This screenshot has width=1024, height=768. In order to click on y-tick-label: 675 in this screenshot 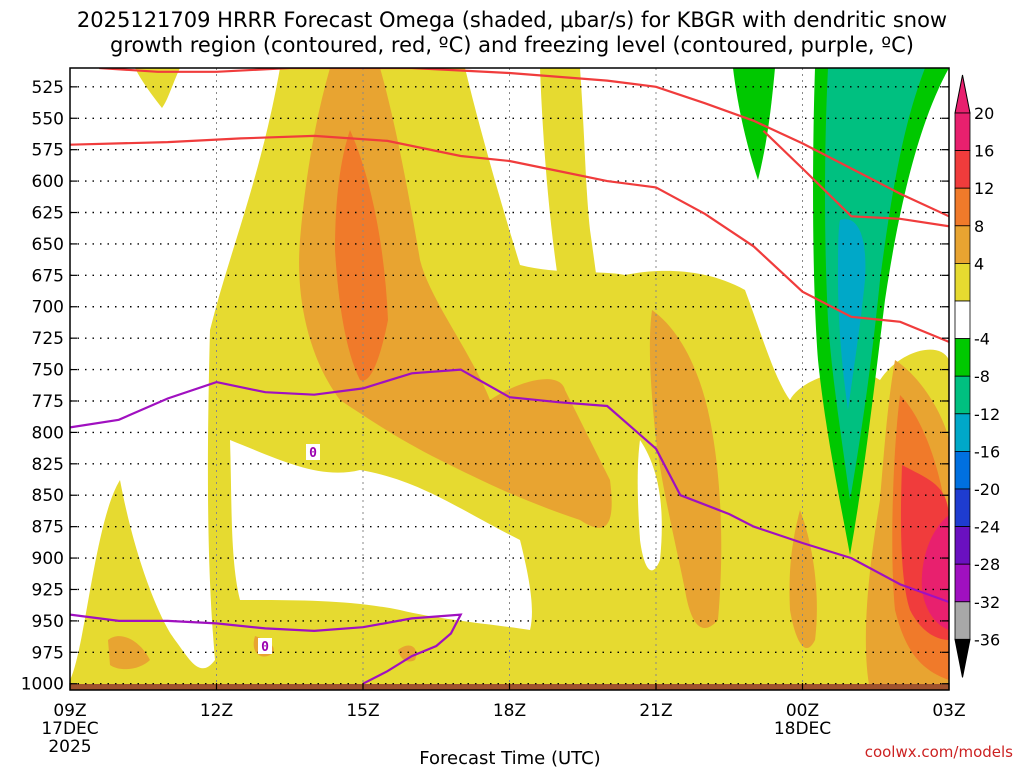, I will do `click(48, 276)`.